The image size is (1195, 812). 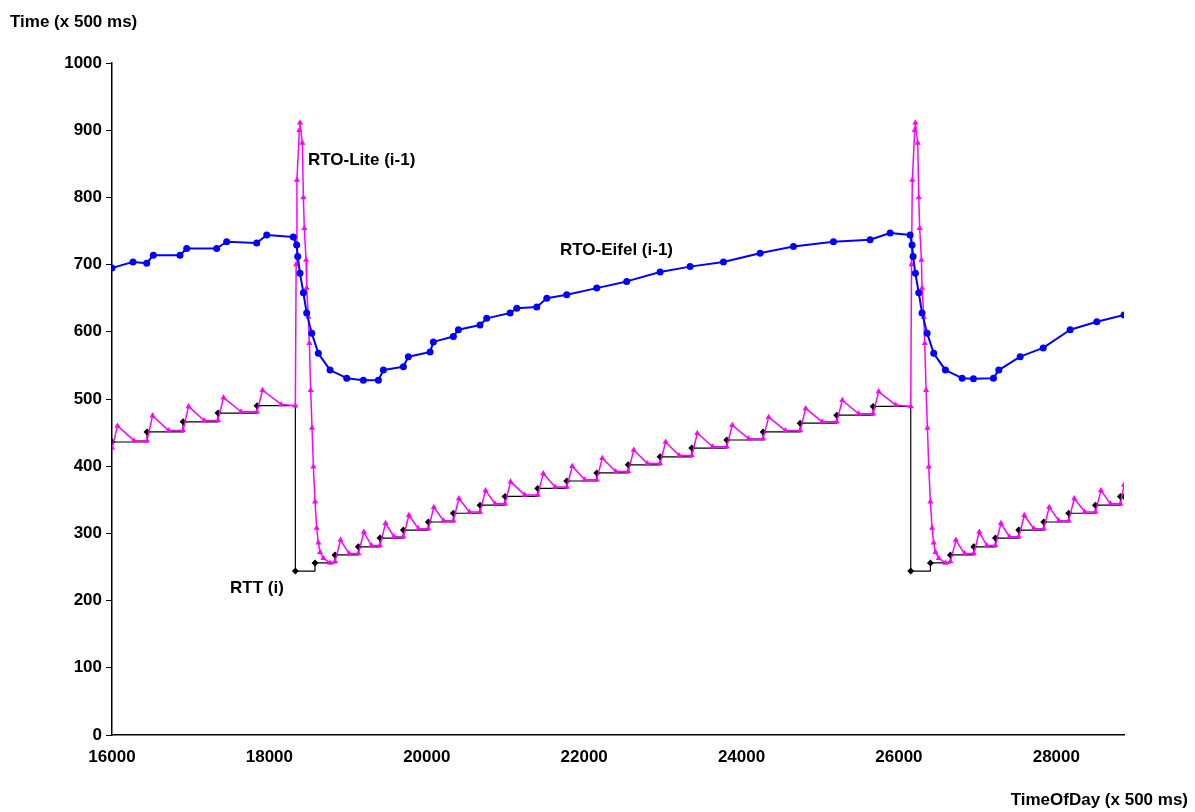 I want to click on x-tick-label: 20000, so click(x=427, y=756).